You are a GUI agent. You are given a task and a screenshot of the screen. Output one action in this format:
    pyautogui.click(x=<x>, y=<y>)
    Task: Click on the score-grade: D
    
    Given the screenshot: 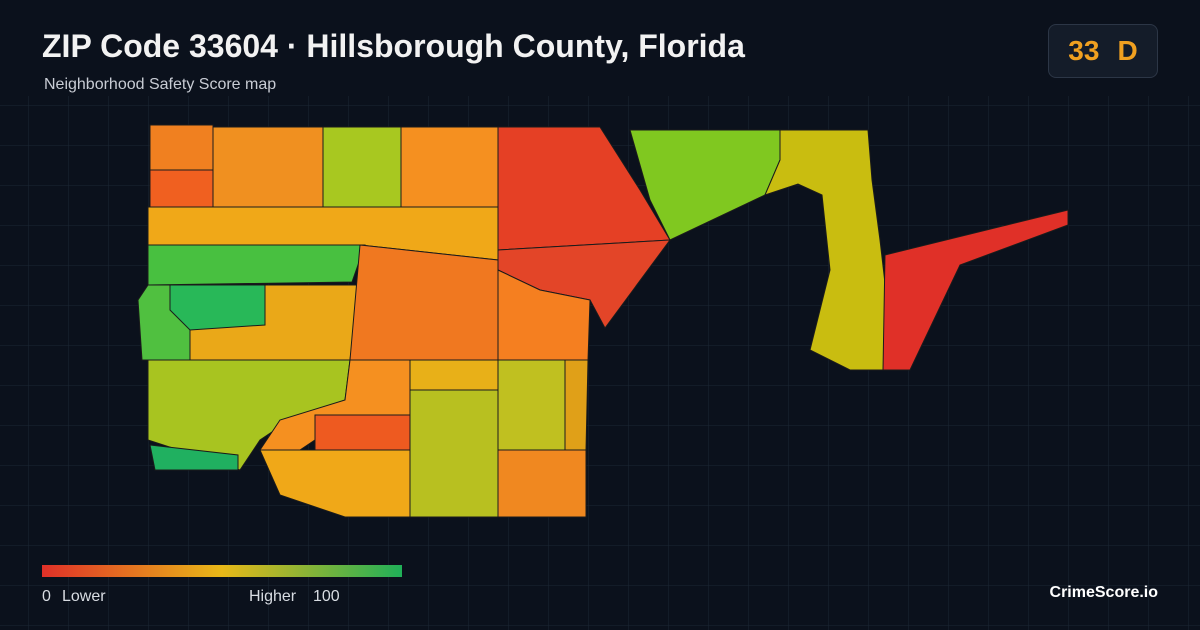 What is the action you would take?
    pyautogui.click(x=1127, y=50)
    